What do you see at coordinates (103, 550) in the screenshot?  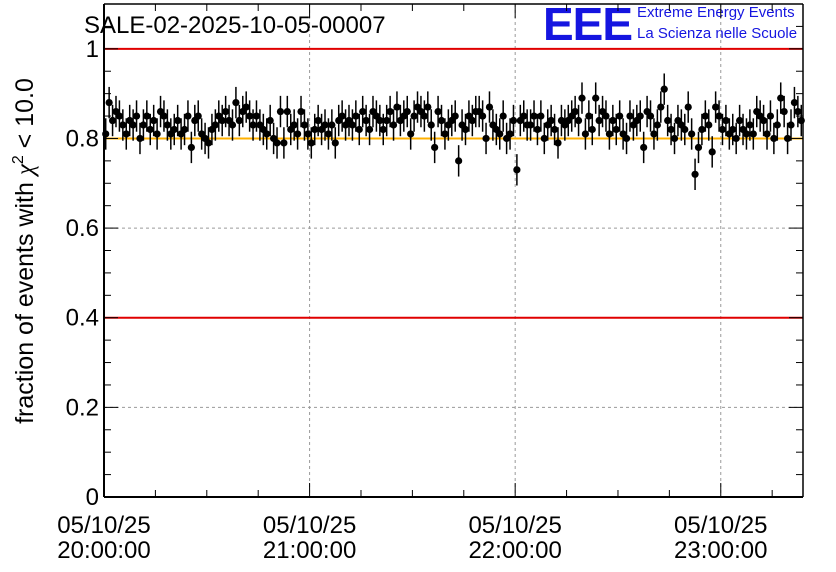 I see `x-tick-label-time: 20:00:00` at bounding box center [103, 550].